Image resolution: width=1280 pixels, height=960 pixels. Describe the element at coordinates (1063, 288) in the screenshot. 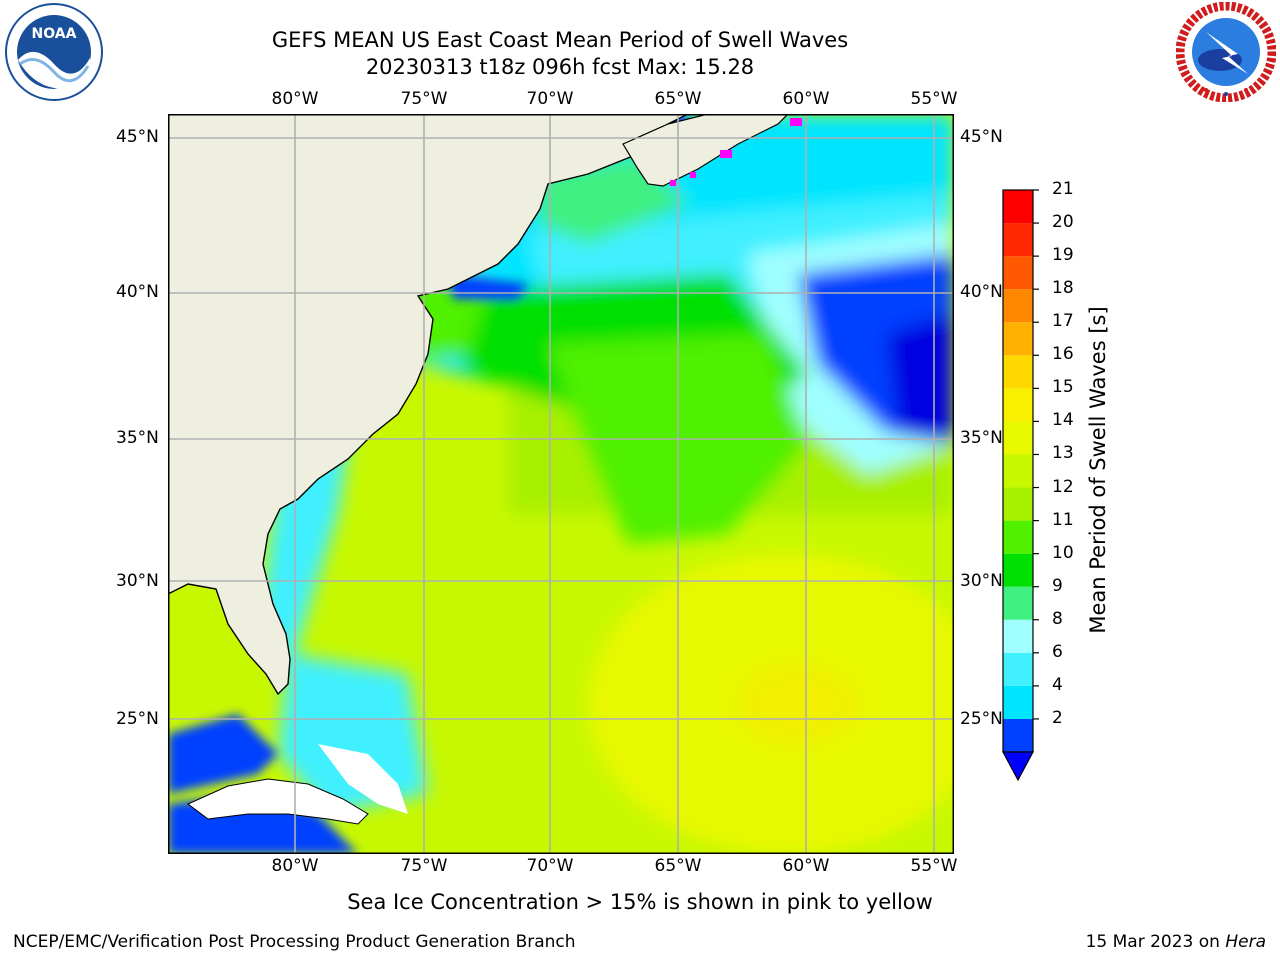

I see `colorbar-tick-label: 18` at that location.